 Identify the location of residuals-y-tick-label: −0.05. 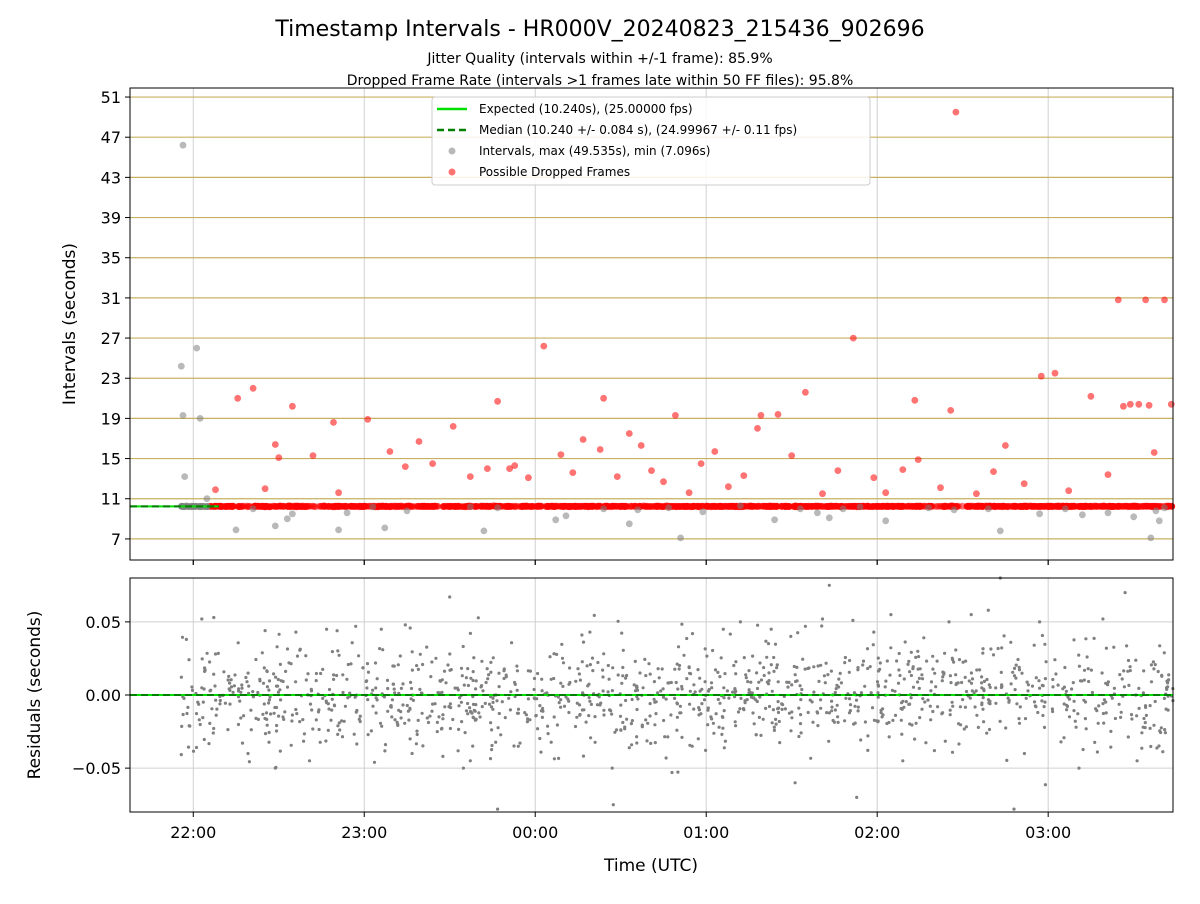
(96, 768).